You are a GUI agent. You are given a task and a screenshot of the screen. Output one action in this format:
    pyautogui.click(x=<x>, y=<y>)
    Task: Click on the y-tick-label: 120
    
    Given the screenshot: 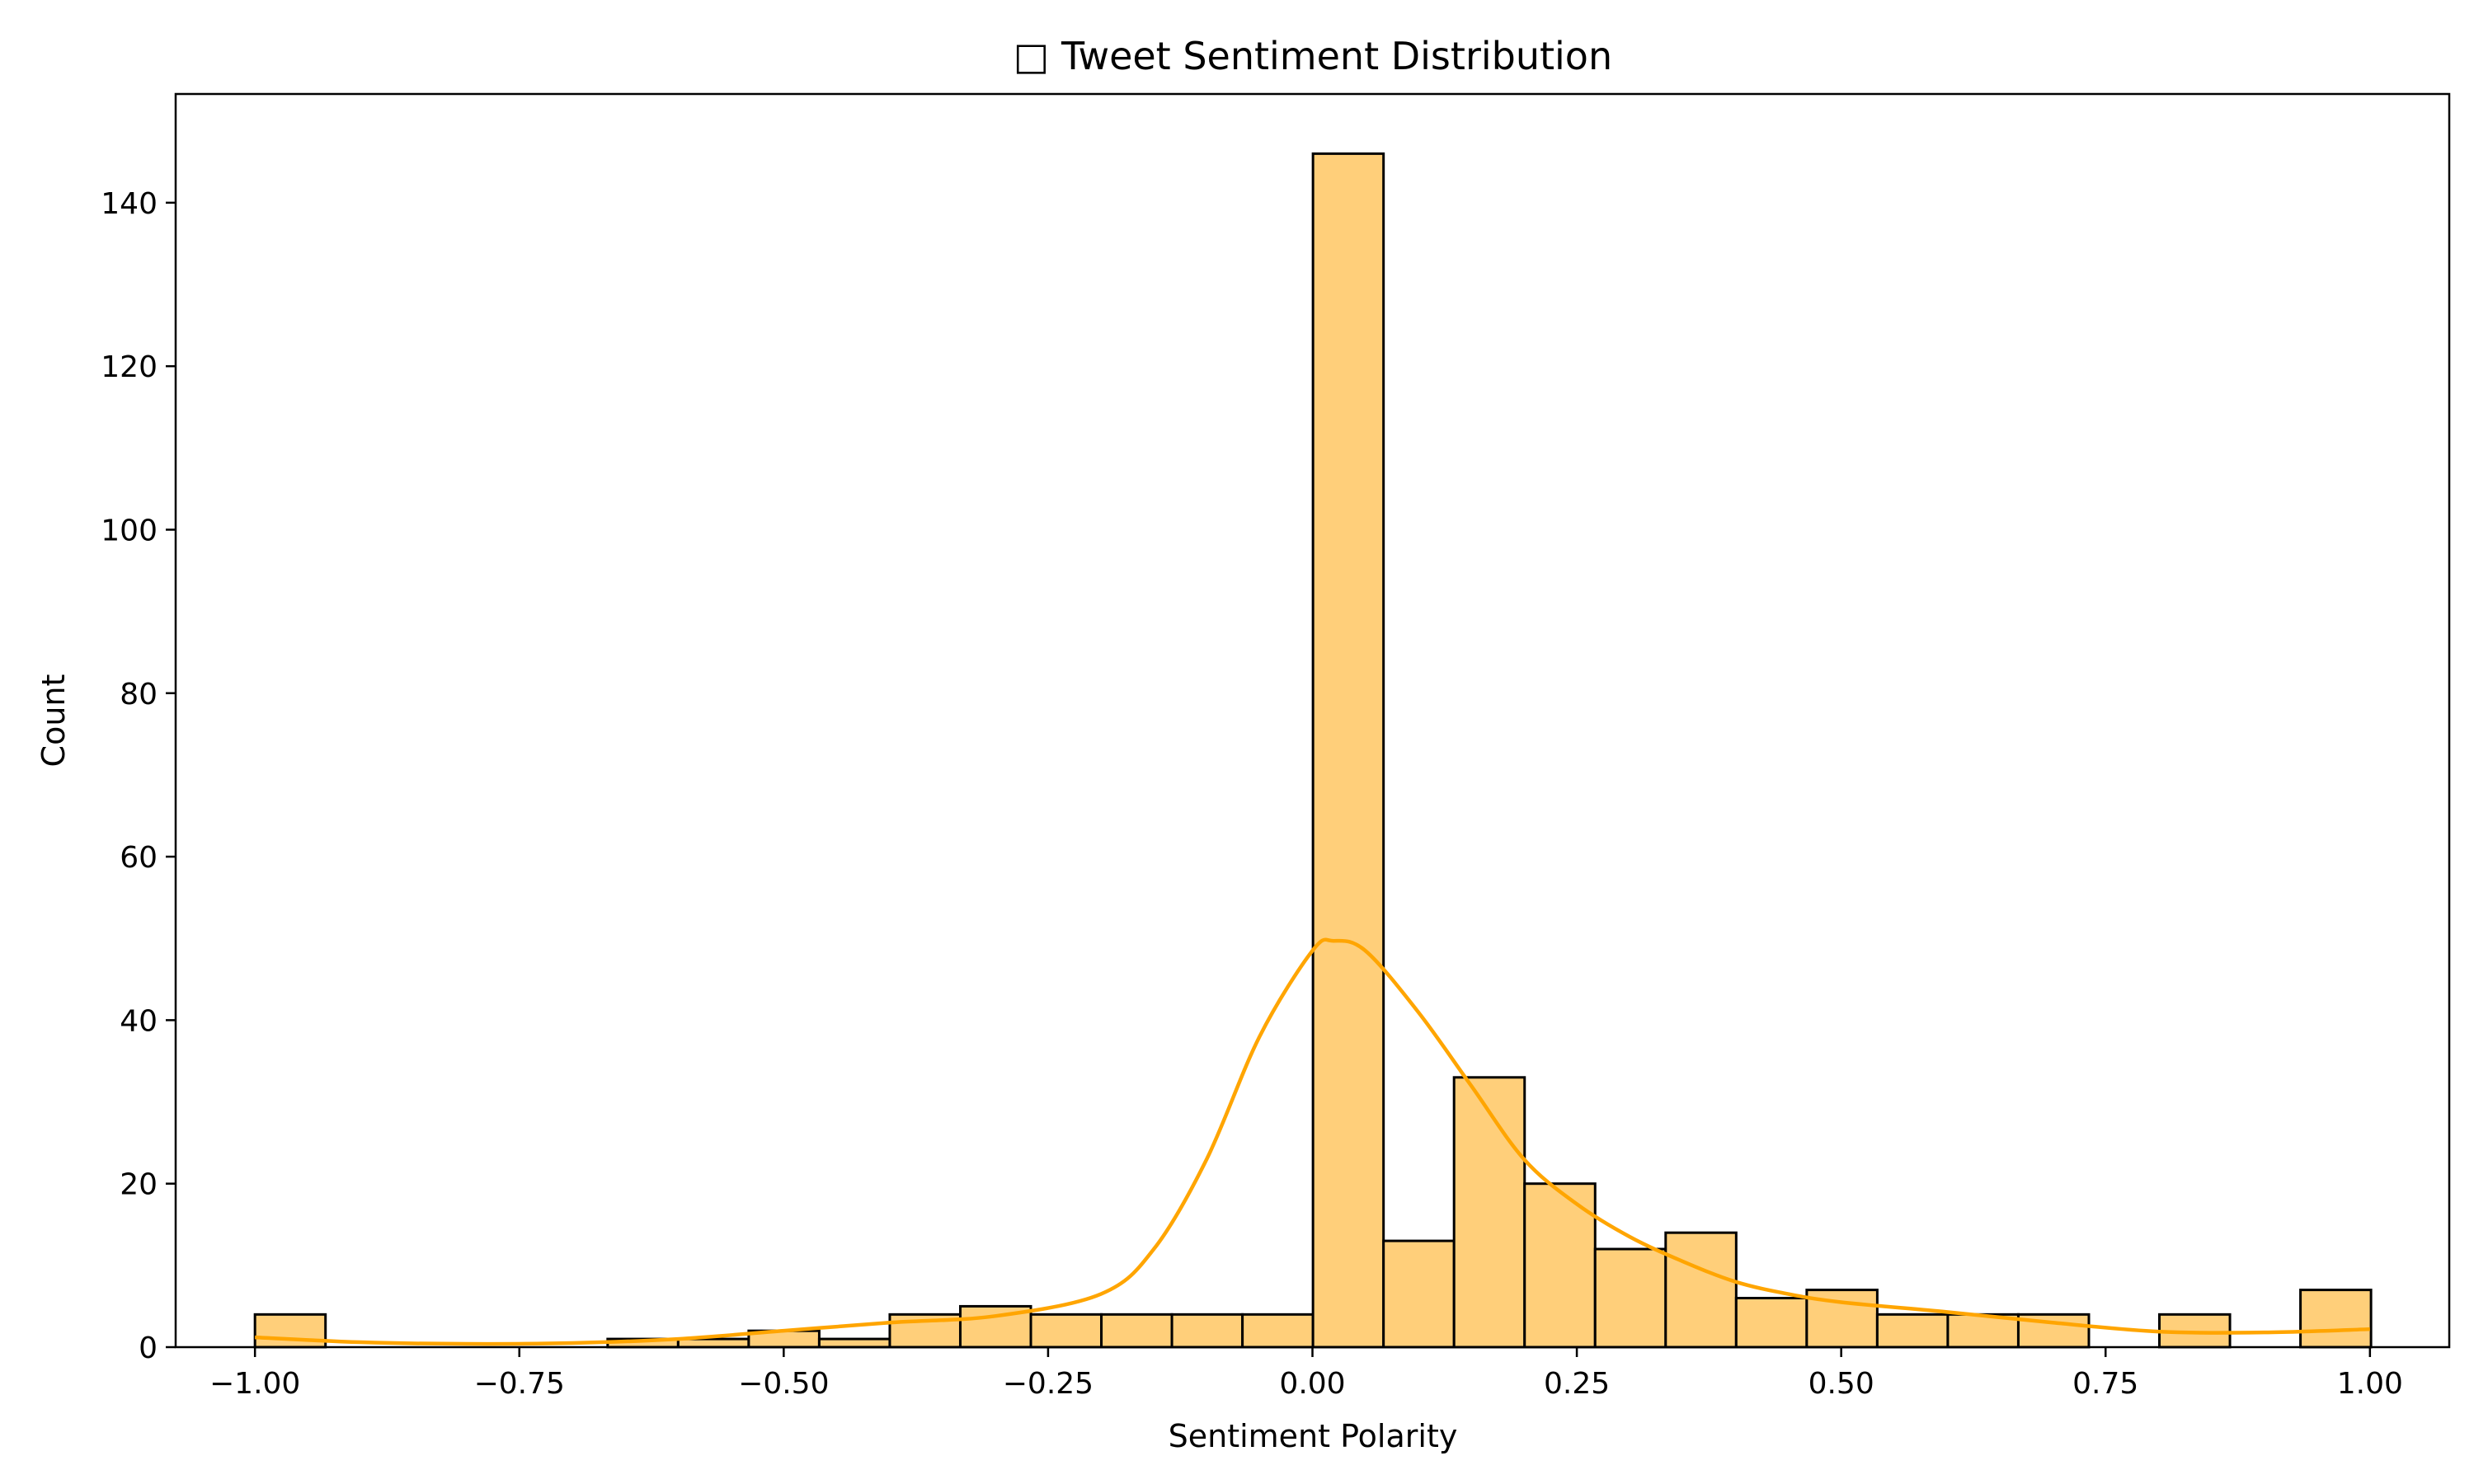 What is the action you would take?
    pyautogui.click(x=129, y=367)
    